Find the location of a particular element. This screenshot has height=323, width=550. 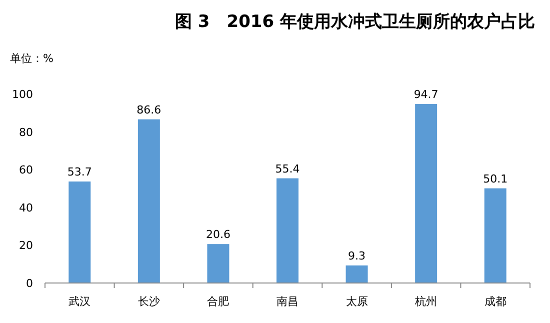

data-label: 9.3 is located at coordinates (357, 255).